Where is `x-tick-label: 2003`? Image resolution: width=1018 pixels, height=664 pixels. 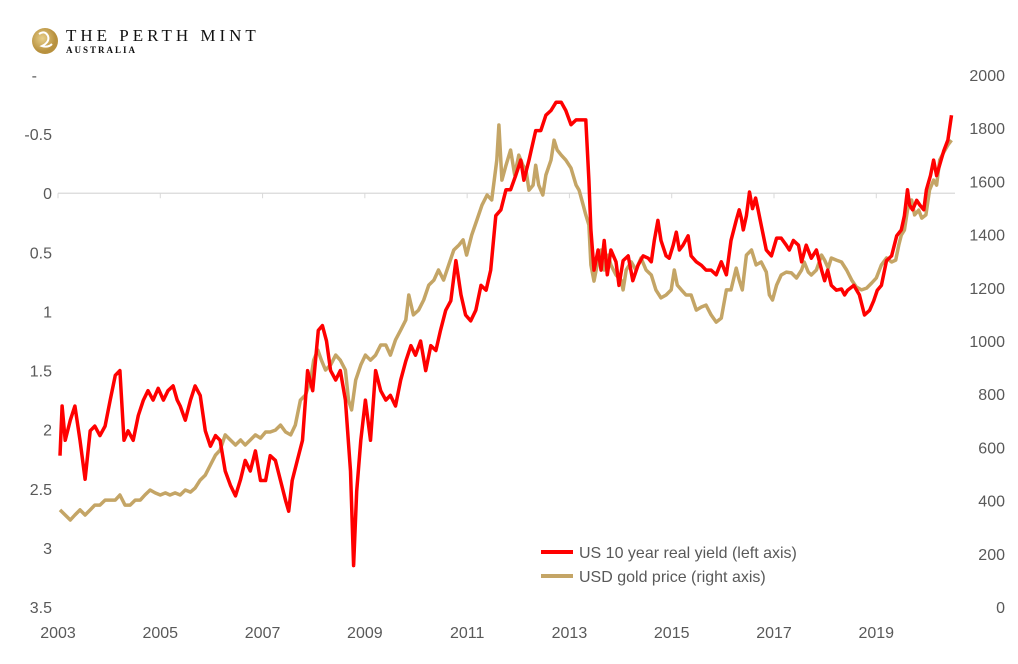
x-tick-label: 2003 is located at coordinates (58, 633).